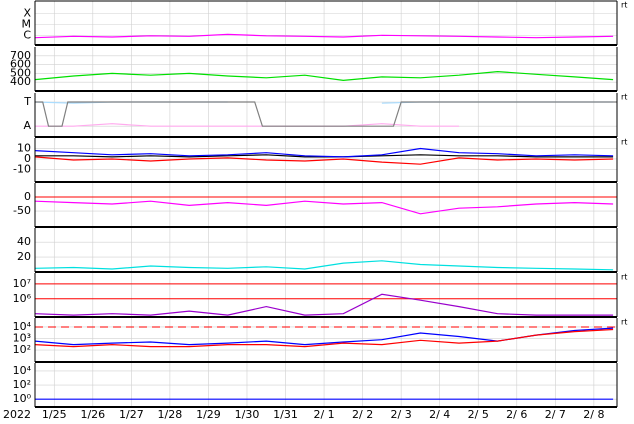 The width and height of the screenshot is (634, 424). Describe the element at coordinates (20, 64) in the screenshot. I see `y-tick-label: 600` at that location.